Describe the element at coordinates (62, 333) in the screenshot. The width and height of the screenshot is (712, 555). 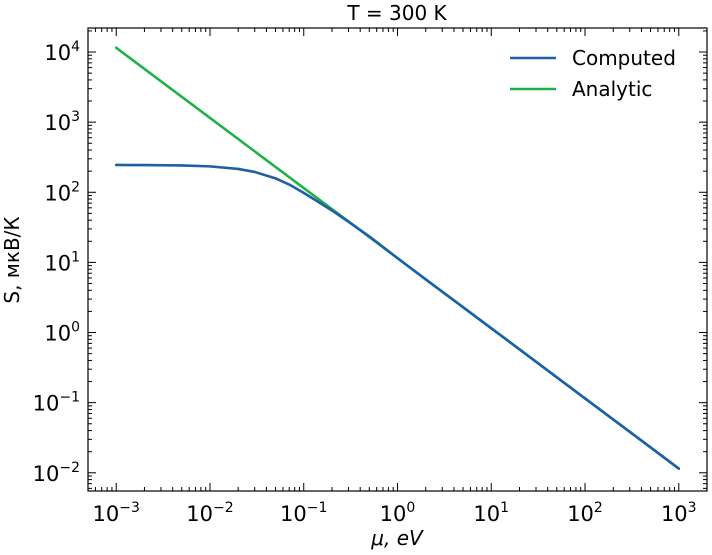
I see `y-tick-label: 10⁰` at that location.